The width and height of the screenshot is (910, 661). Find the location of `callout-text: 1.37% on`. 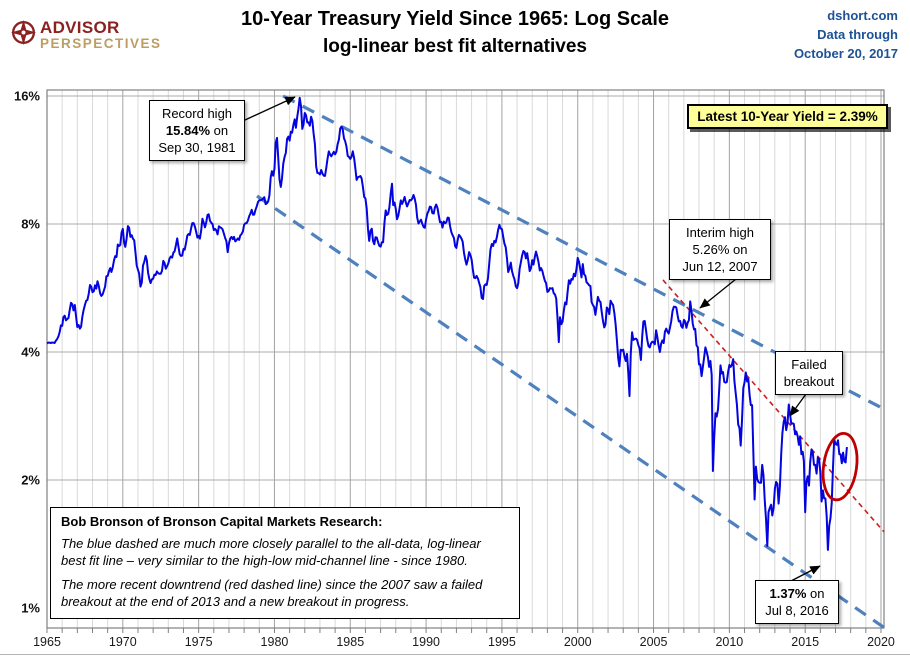

callout-text: 1.37% on is located at coordinates (797, 593).